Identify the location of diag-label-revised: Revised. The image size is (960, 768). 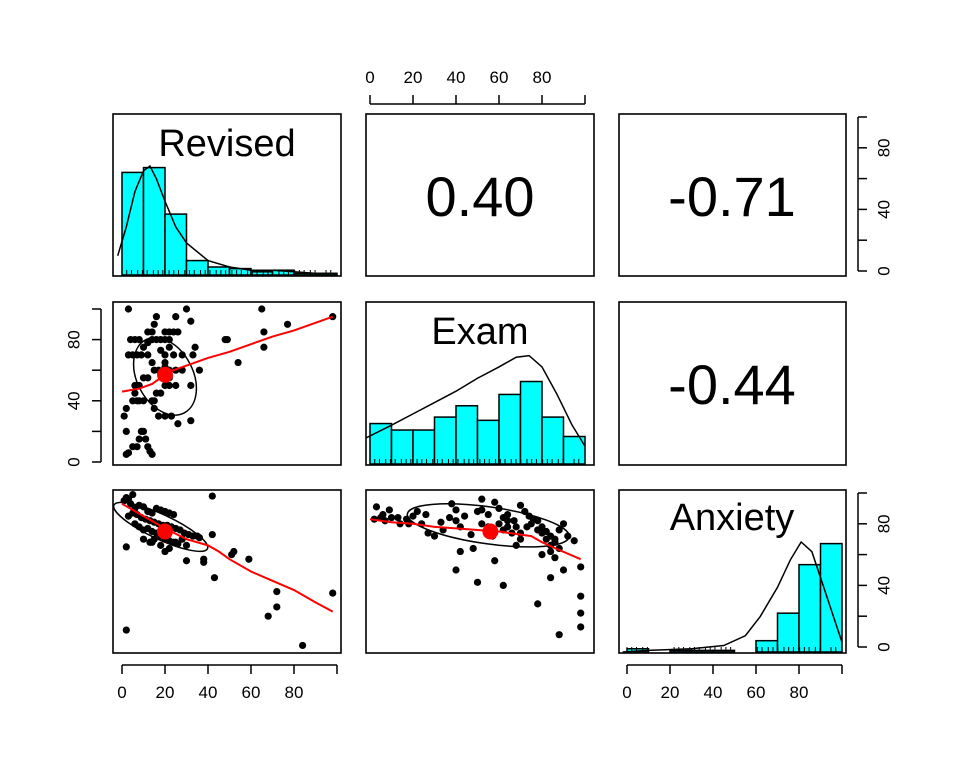
(226, 144).